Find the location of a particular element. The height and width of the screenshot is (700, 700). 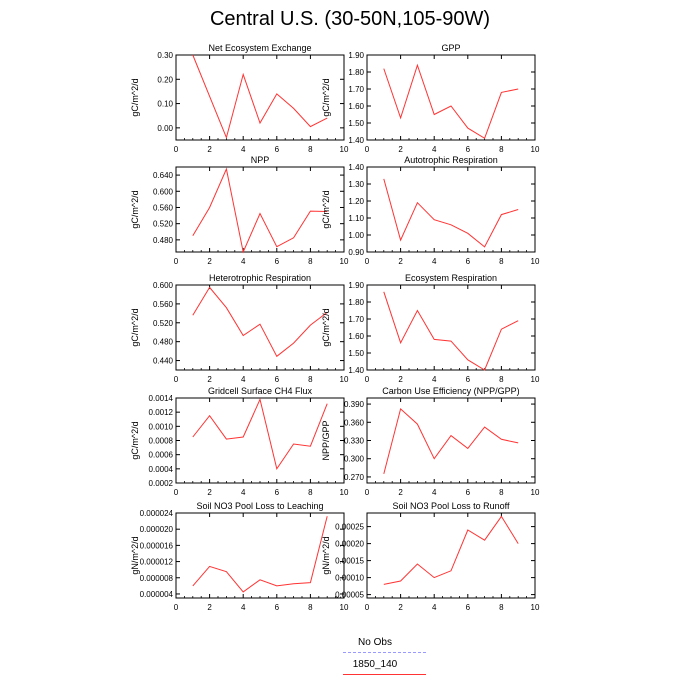

y-tick-label: 0.000004 is located at coordinates (157, 594).